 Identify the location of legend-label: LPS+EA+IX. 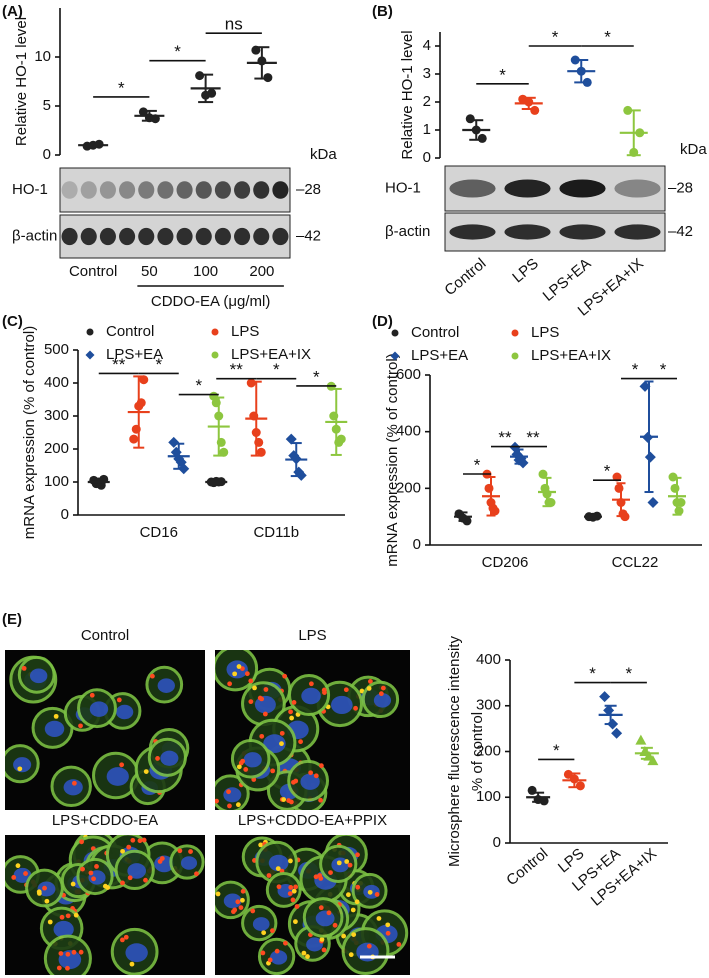
(571, 355).